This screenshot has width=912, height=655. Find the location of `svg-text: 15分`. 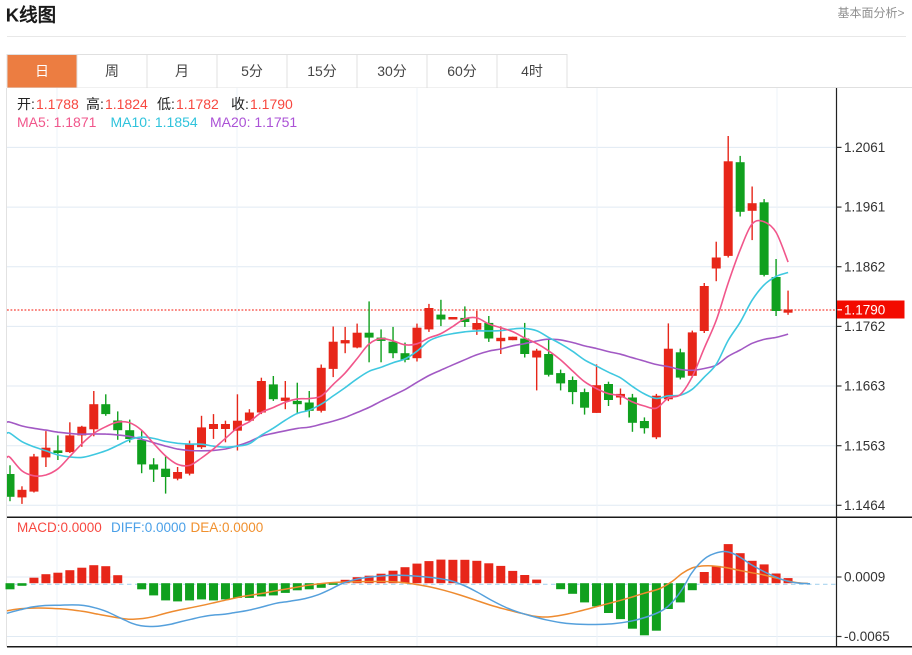

svg-text: 15分 is located at coordinates (322, 71).